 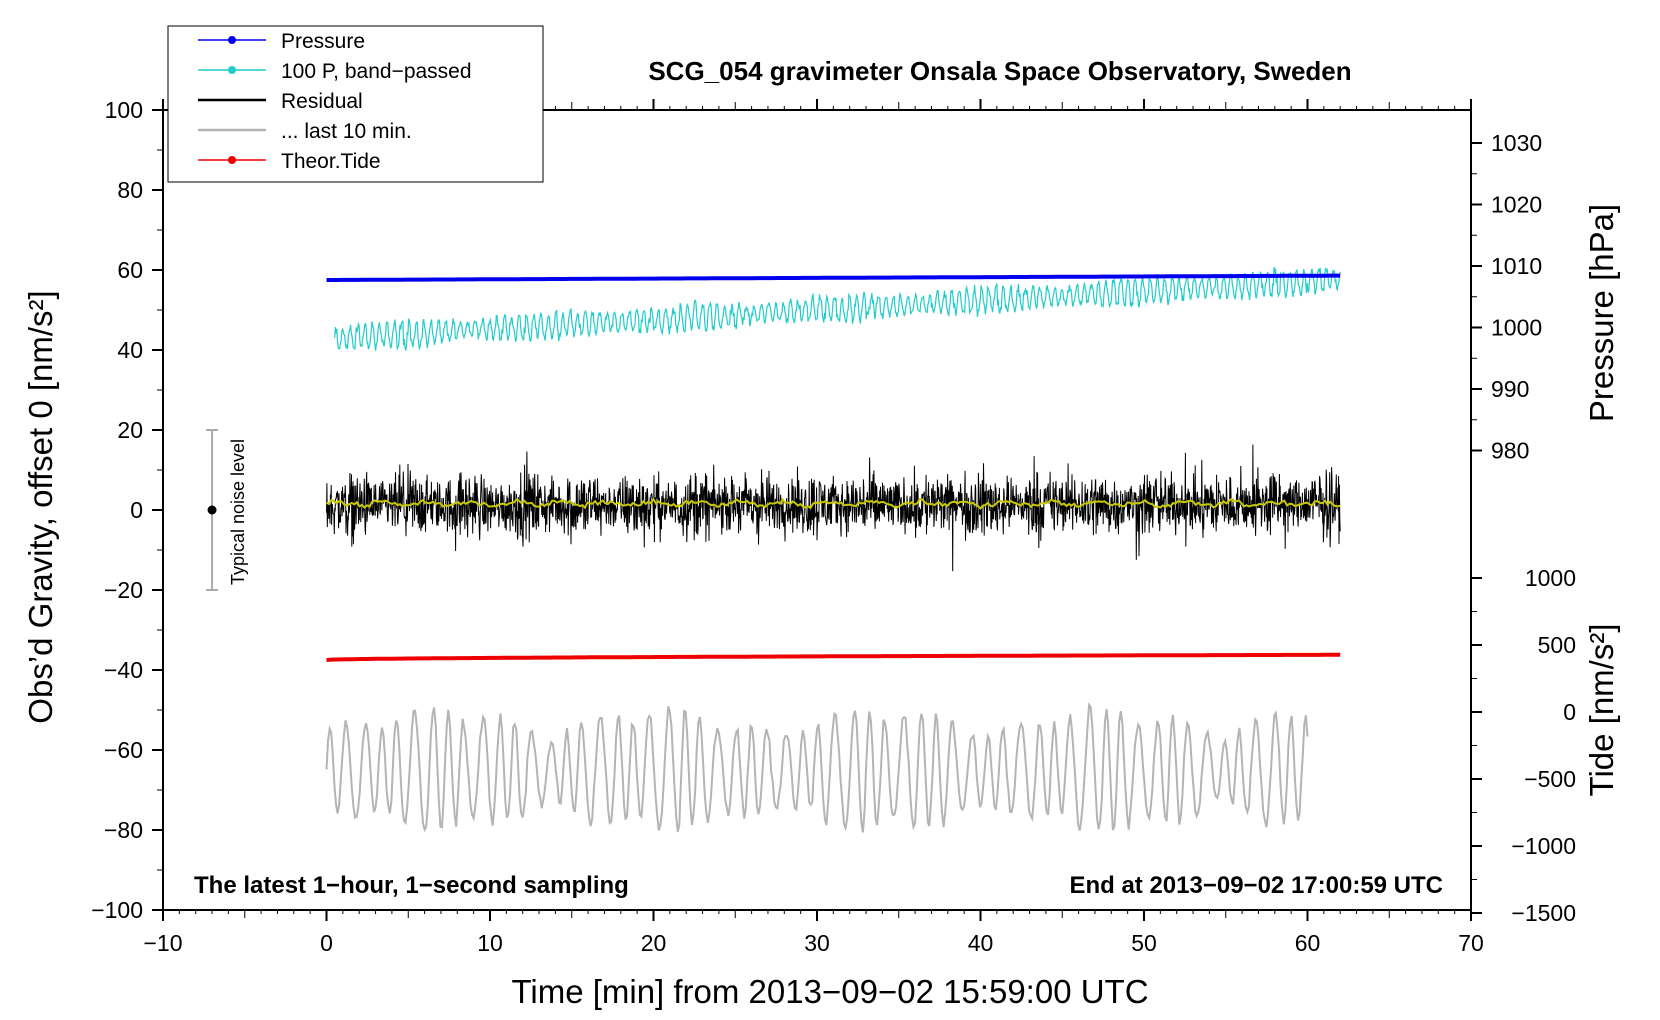 What do you see at coordinates (833, 503) in the screenshot?
I see `series-residual-smoothed` at bounding box center [833, 503].